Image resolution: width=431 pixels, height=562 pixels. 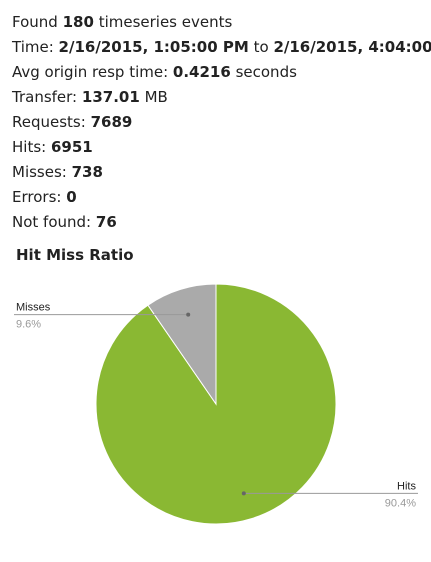 I want to click on requests-label: Requests:, so click(x=49, y=122).